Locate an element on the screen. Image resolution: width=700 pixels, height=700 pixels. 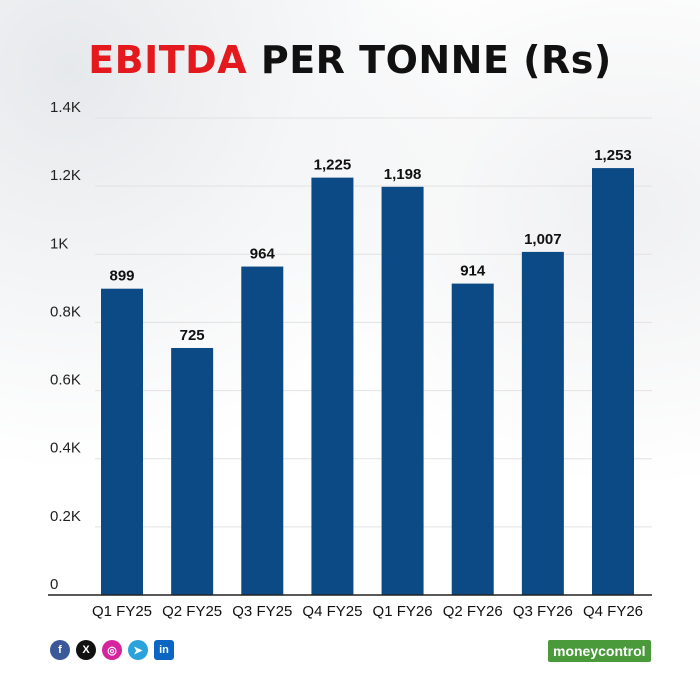
y-tick-label: 0.8K is located at coordinates (65, 311).